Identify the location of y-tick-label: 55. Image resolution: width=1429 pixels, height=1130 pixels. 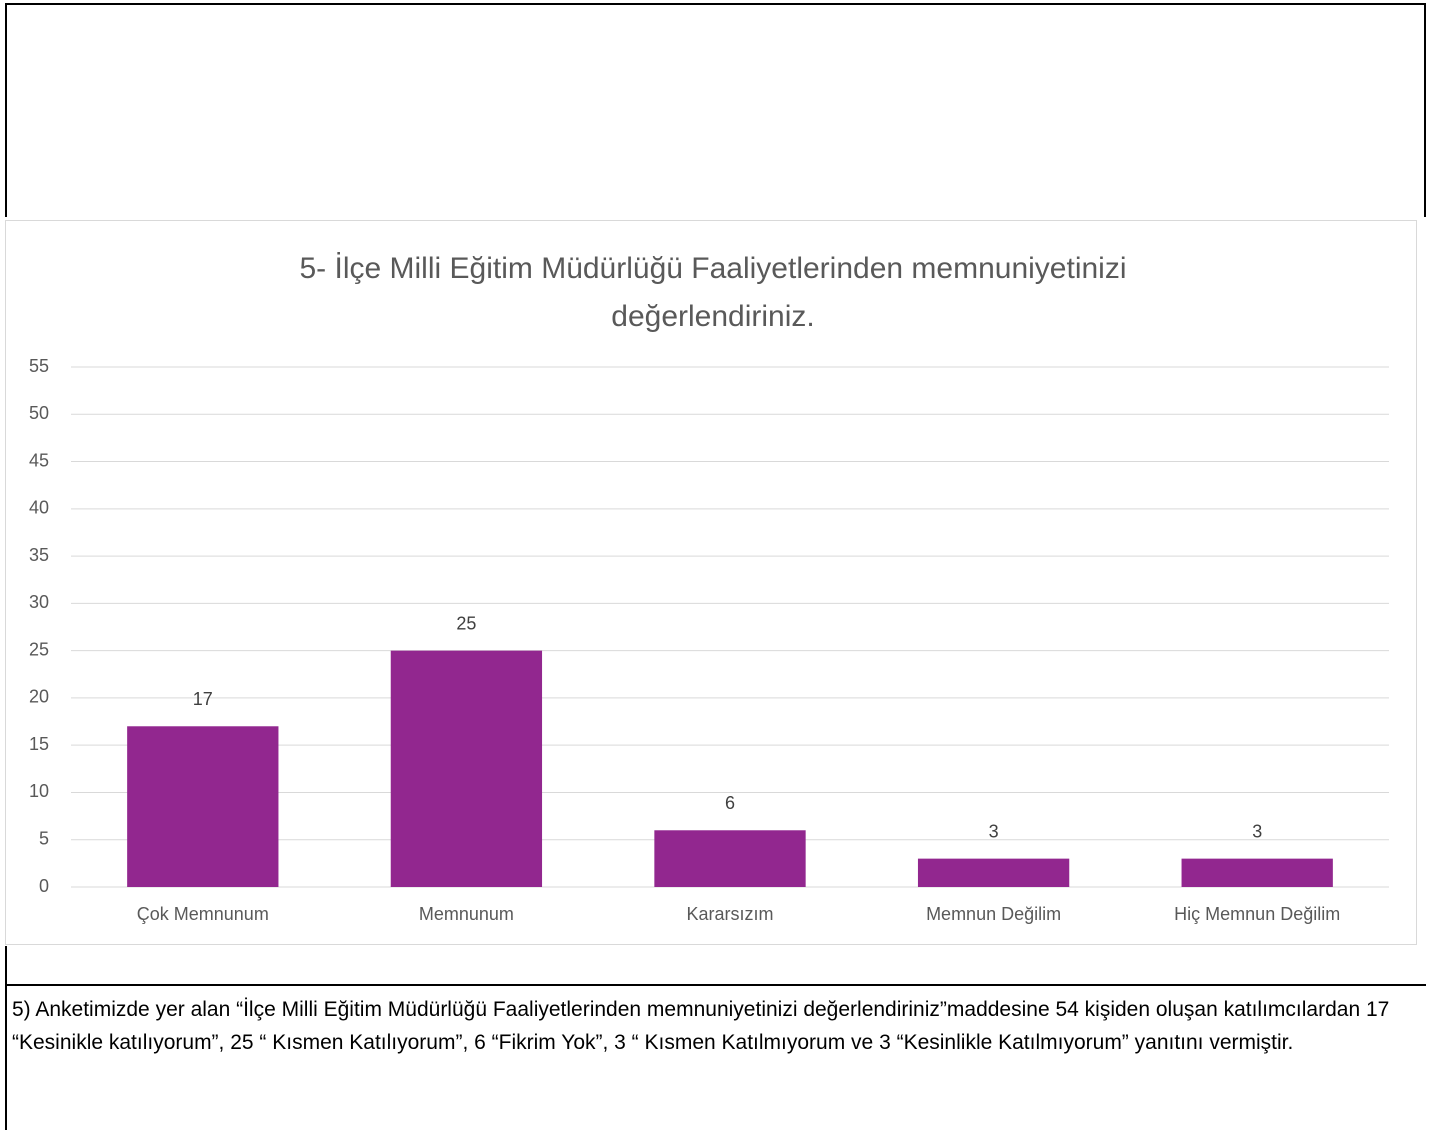
(39, 366).